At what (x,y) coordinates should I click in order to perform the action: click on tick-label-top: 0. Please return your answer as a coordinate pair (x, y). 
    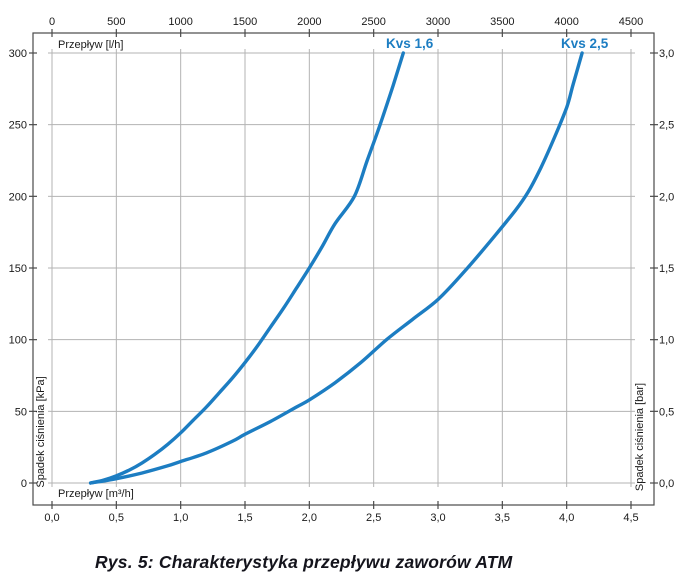
    Looking at the image, I should click on (52, 22).